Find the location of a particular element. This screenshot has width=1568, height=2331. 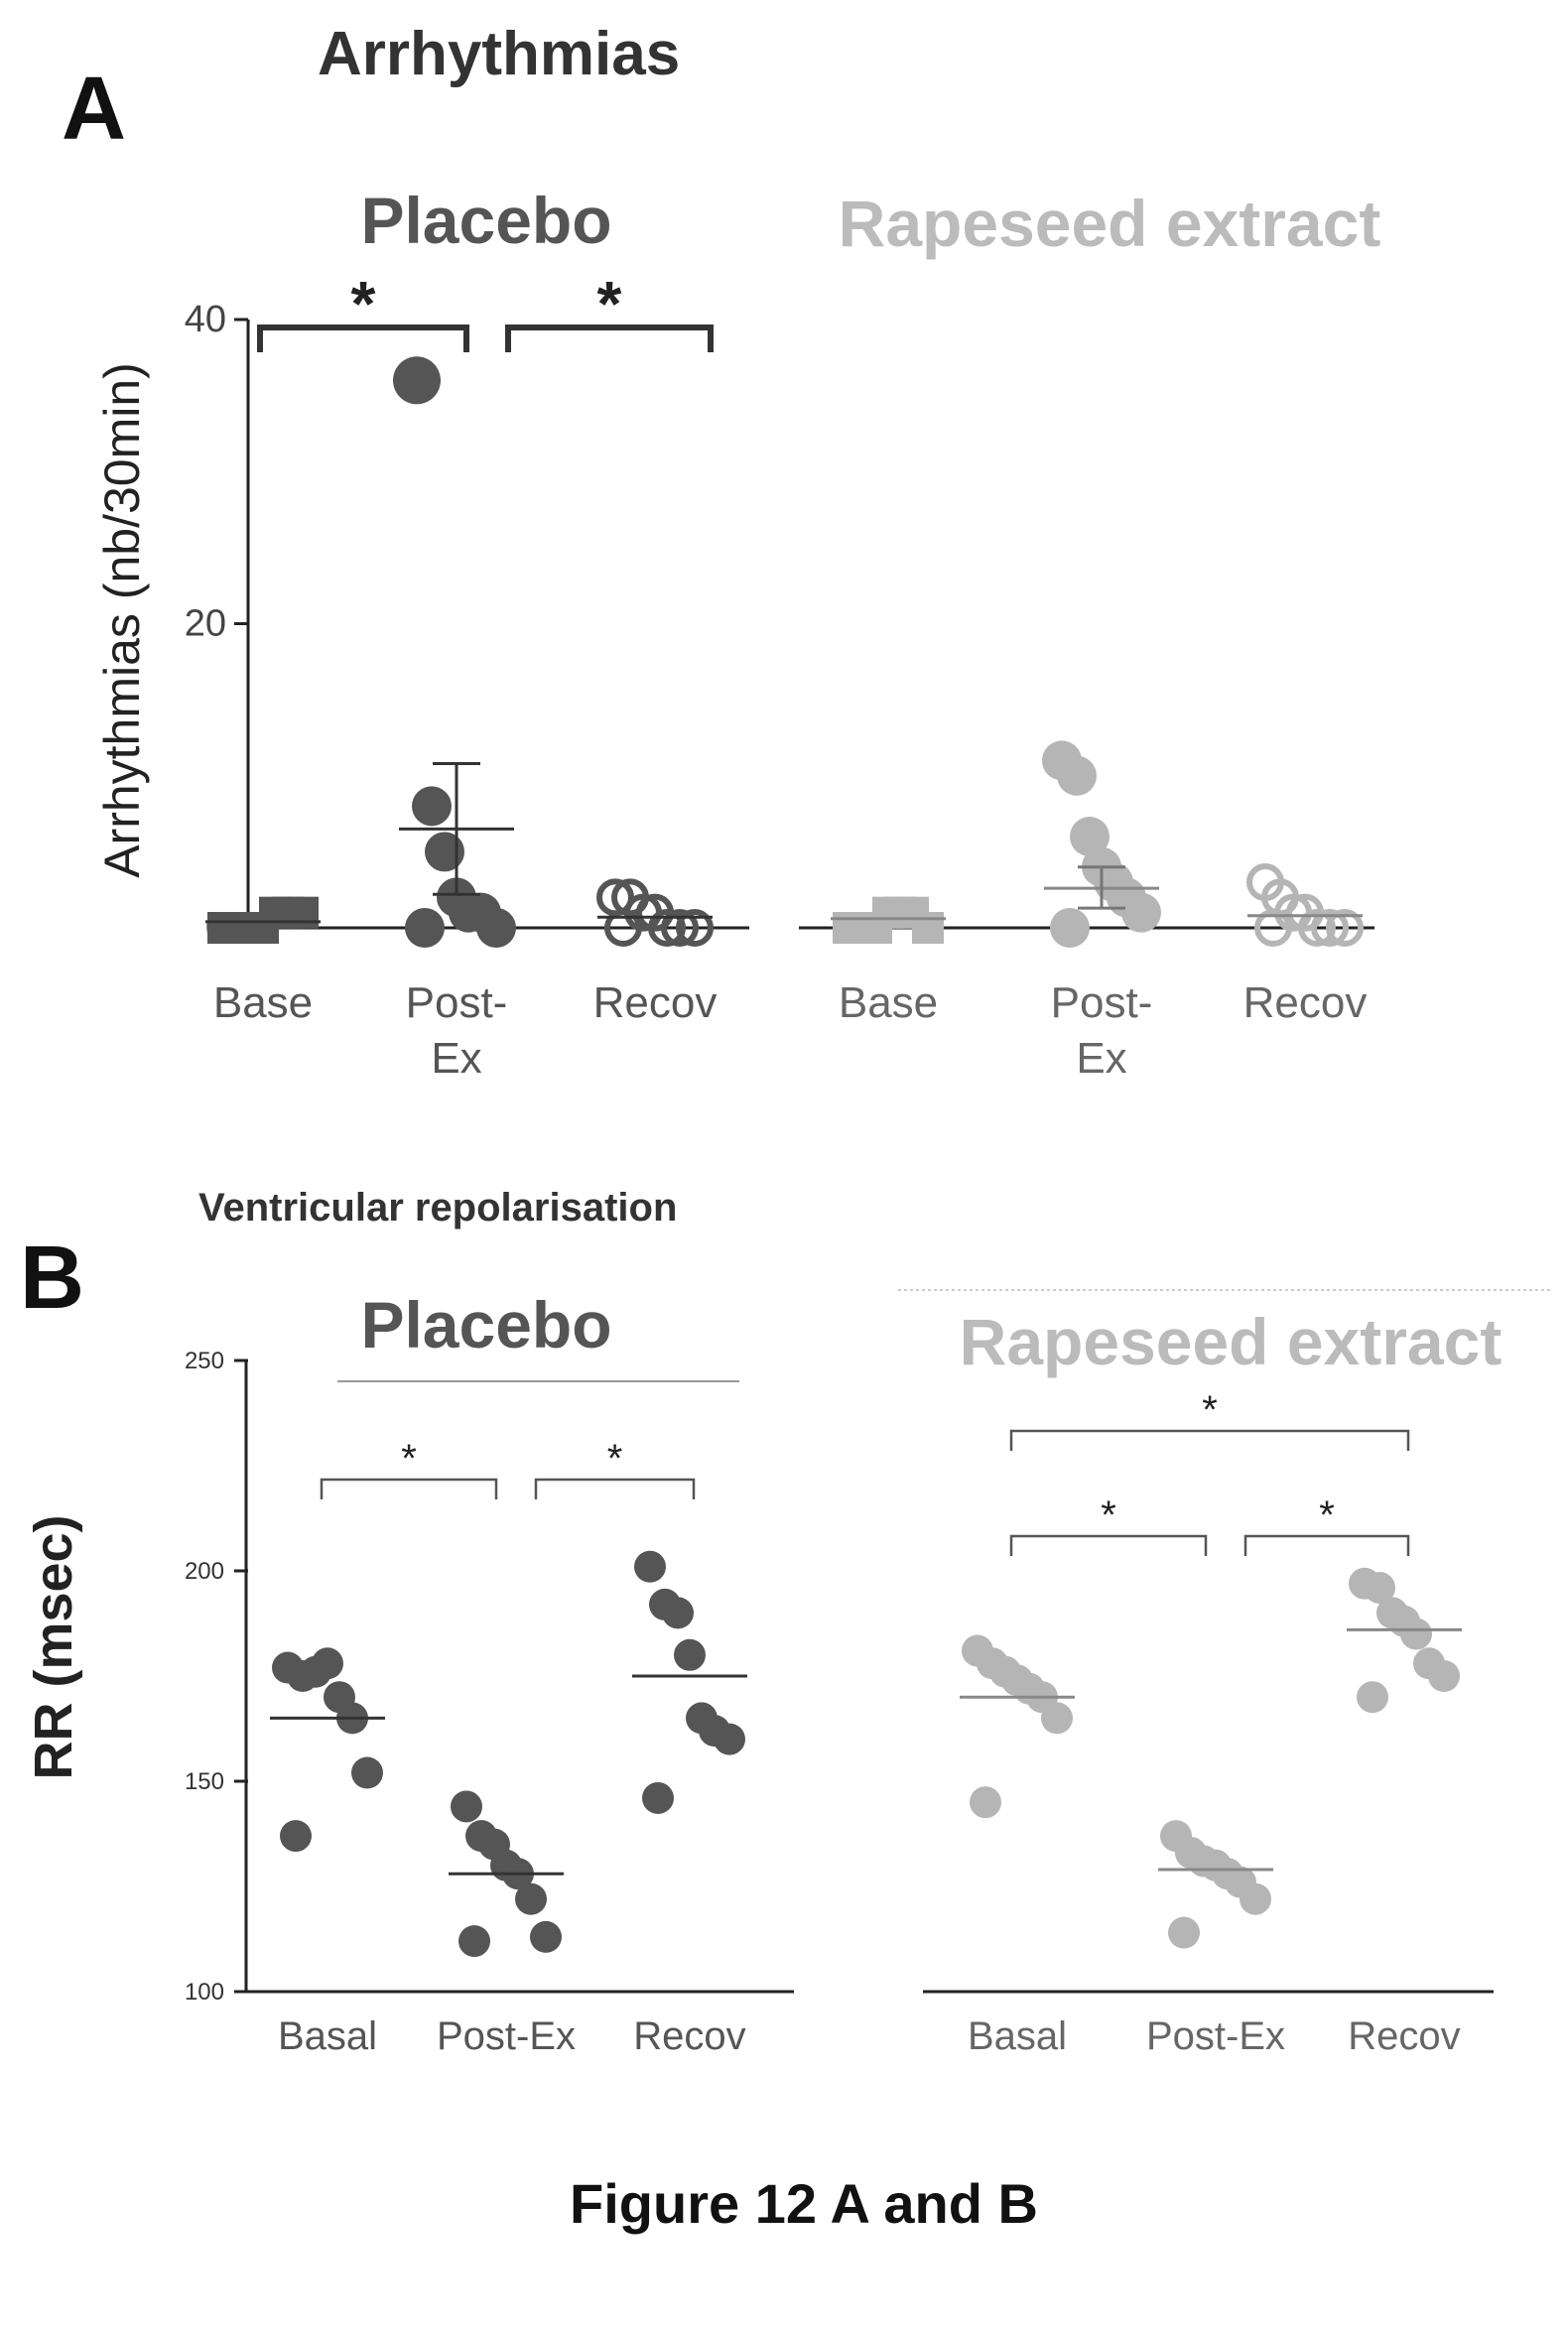

sig-star-g1-0: * is located at coordinates (1108, 1515).